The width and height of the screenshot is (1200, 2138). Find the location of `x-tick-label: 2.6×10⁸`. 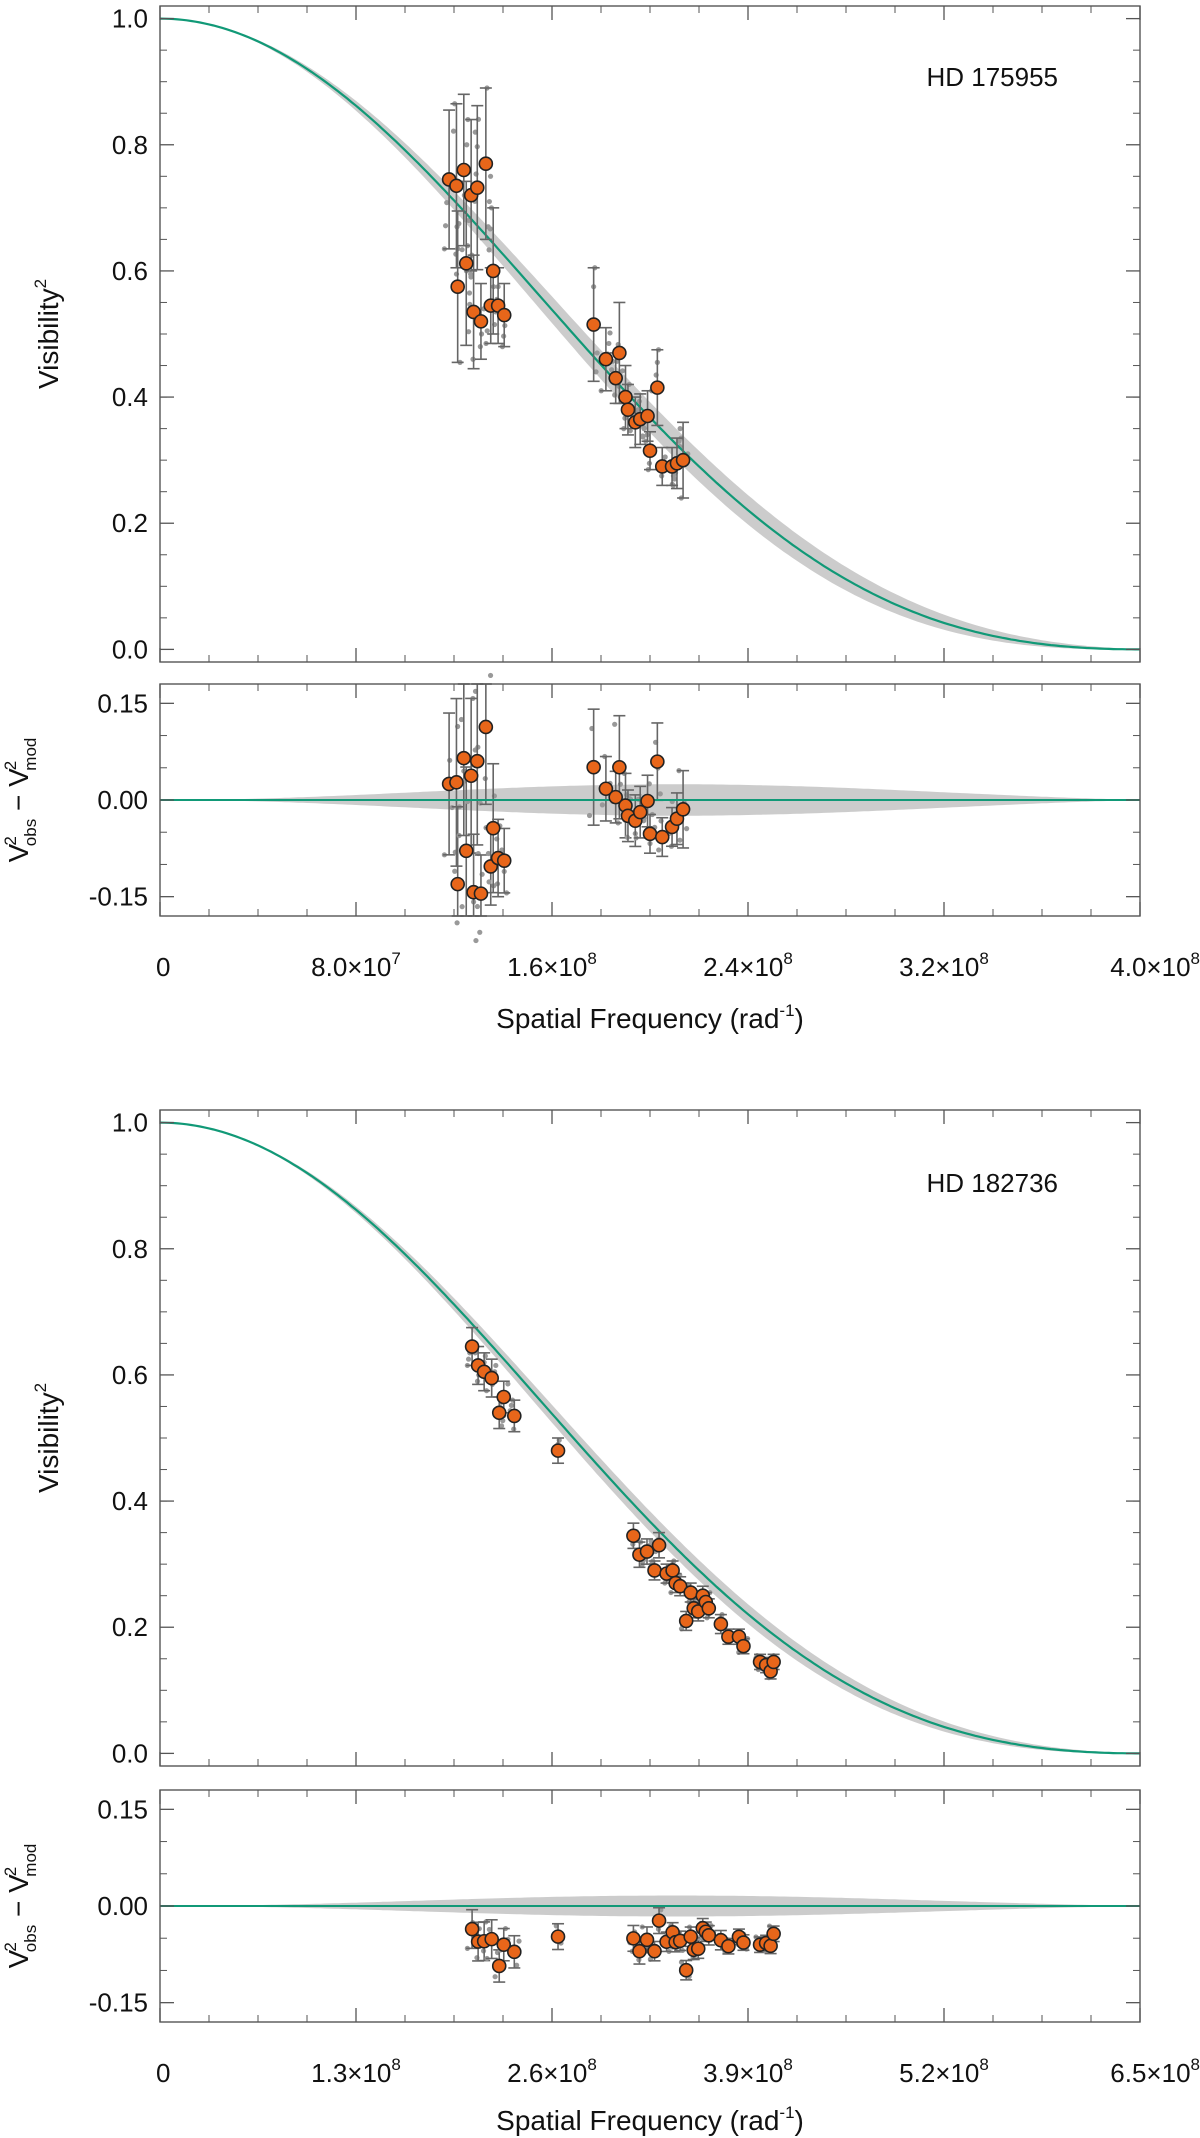

x-tick-label: 2.6×10⁸ is located at coordinates (552, 2071).